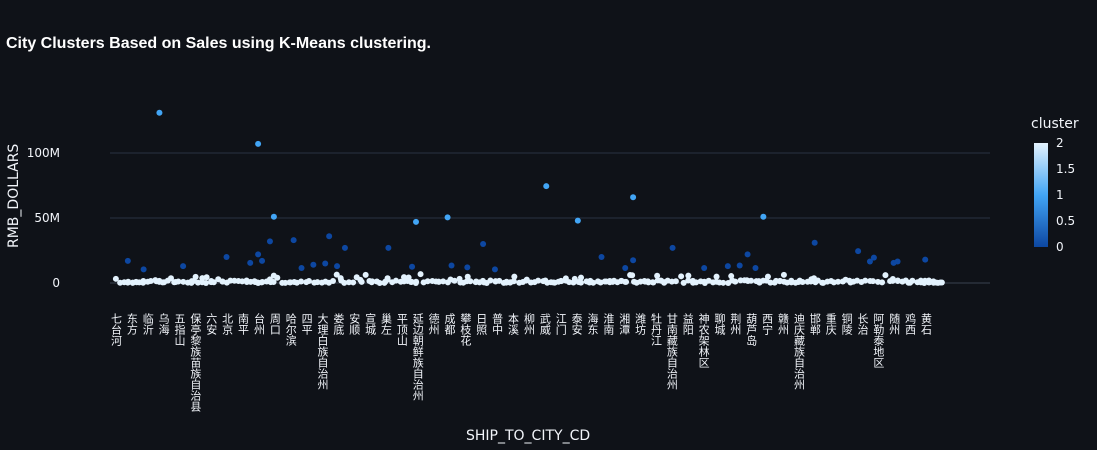 The image size is (1097, 450). Describe the element at coordinates (14, 195) in the screenshot. I see `y-axis-label: RMB_DOLLARS` at that location.